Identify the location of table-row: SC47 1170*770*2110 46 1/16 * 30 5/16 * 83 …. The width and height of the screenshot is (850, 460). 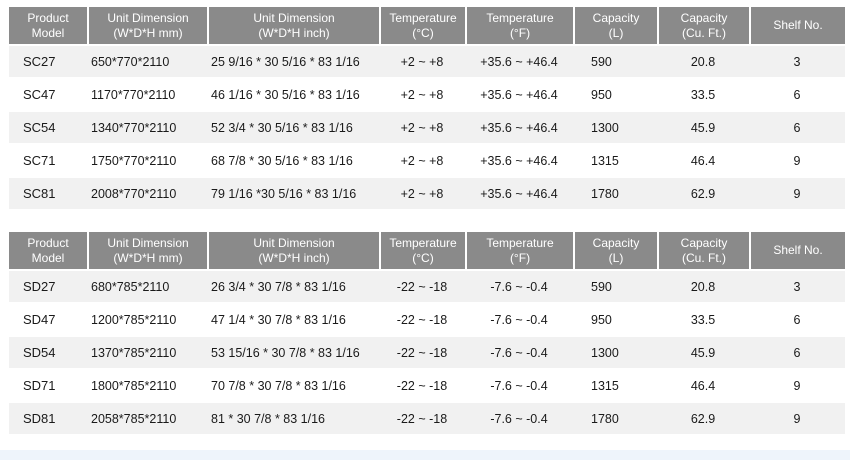
(427, 93).